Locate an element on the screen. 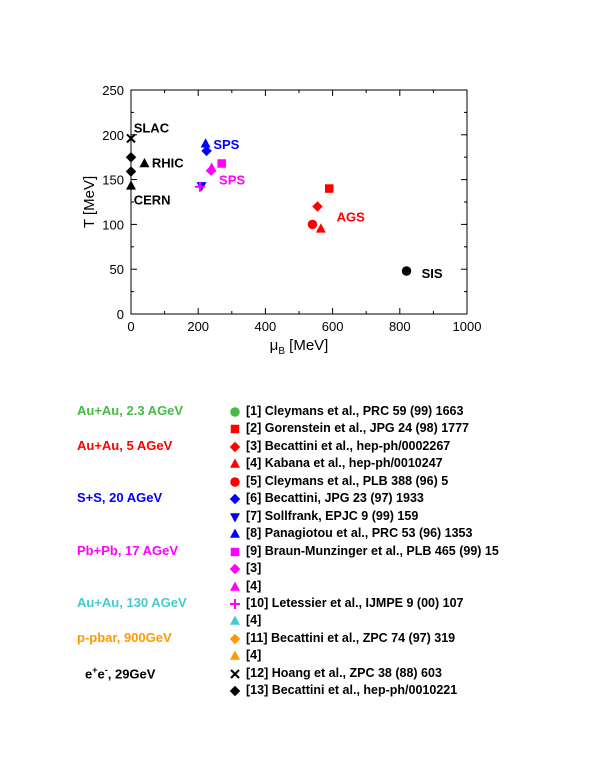  y-axis-label: T [MeV] is located at coordinates (89, 202).